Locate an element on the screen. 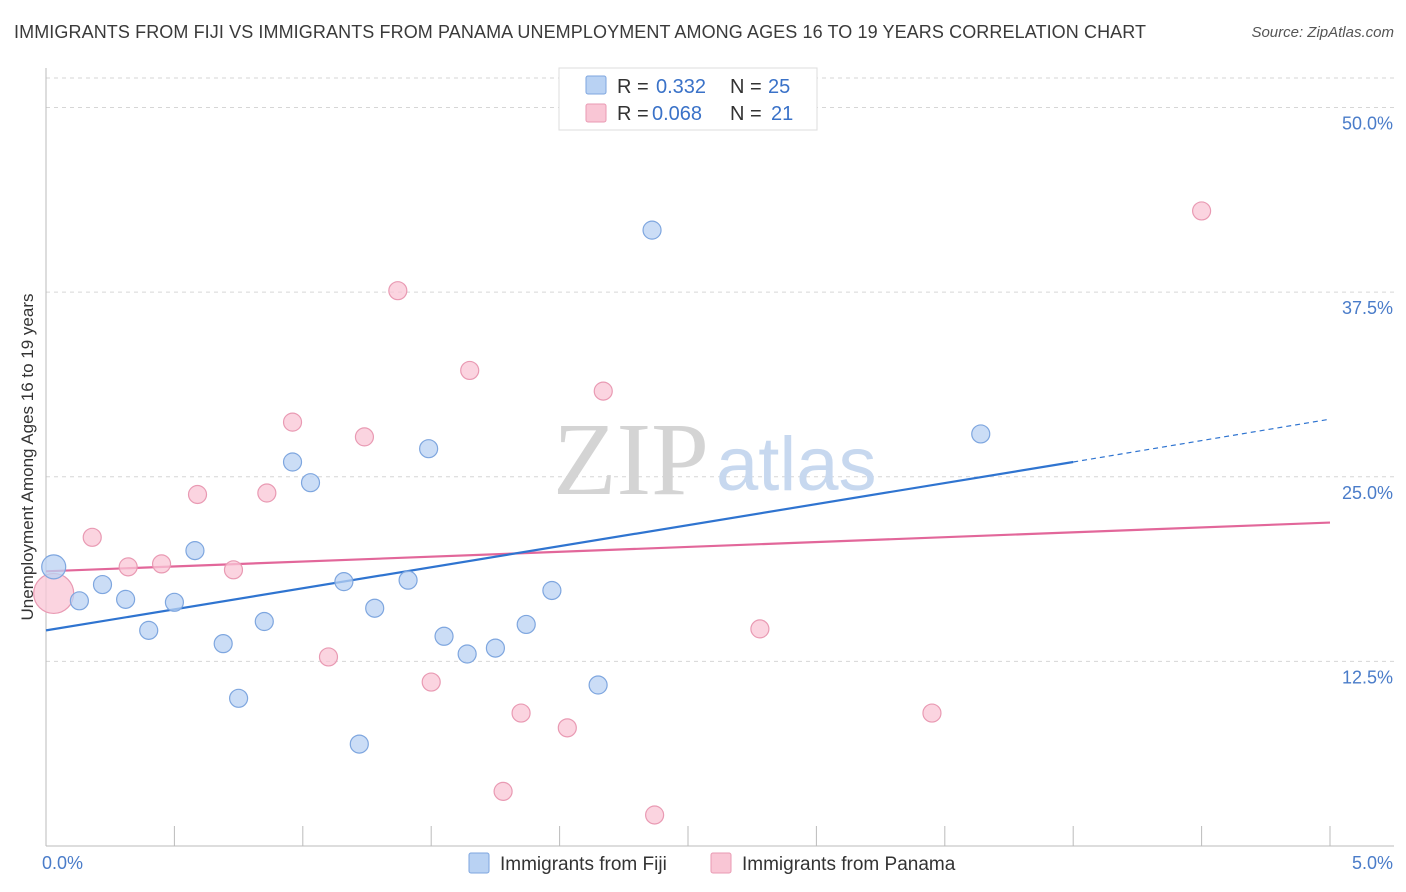 The width and height of the screenshot is (1406, 892). legend-fiji-n-label: N = is located at coordinates (746, 87).